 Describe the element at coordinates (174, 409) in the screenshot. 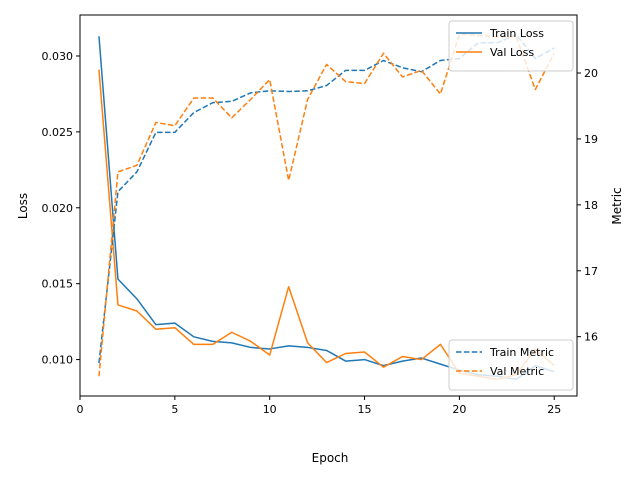

I see `x-tick-label: 5` at that location.